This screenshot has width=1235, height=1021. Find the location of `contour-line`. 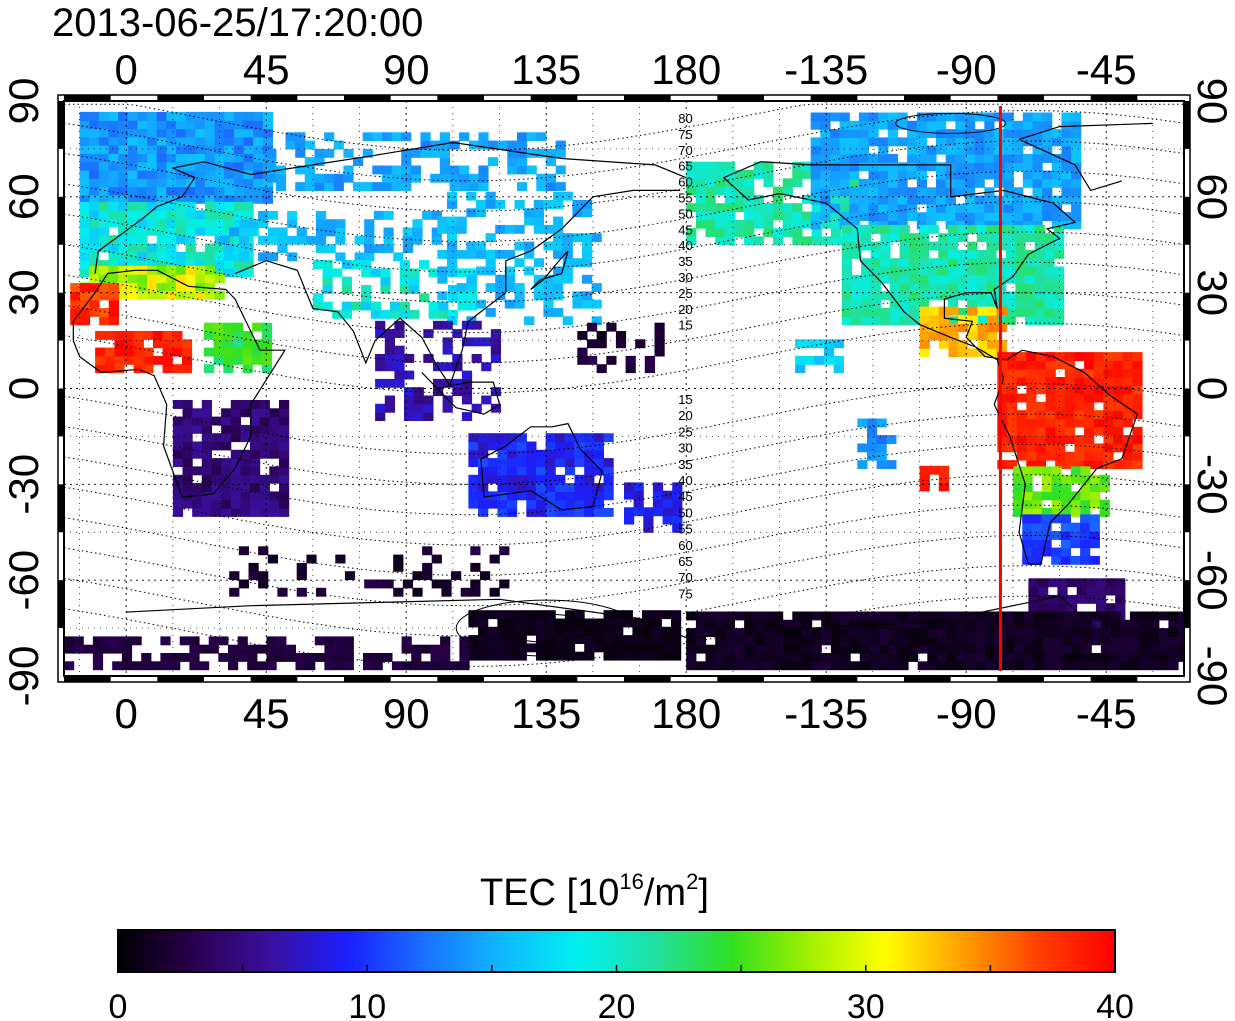

contour-line is located at coordinates (624, 267).